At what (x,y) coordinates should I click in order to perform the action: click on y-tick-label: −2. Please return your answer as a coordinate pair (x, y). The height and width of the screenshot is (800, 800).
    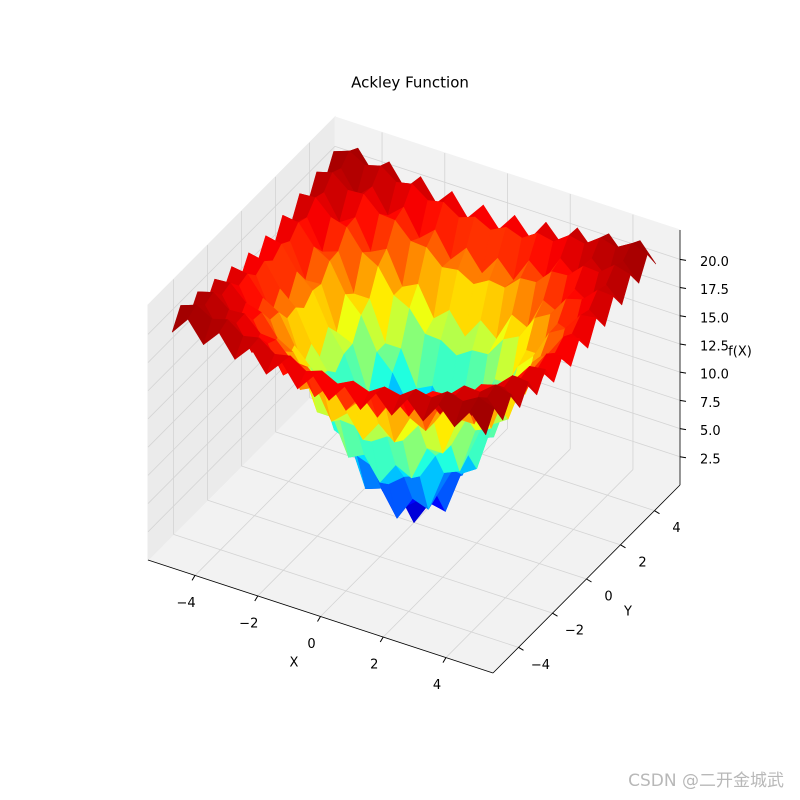
    Looking at the image, I should click on (574, 631).